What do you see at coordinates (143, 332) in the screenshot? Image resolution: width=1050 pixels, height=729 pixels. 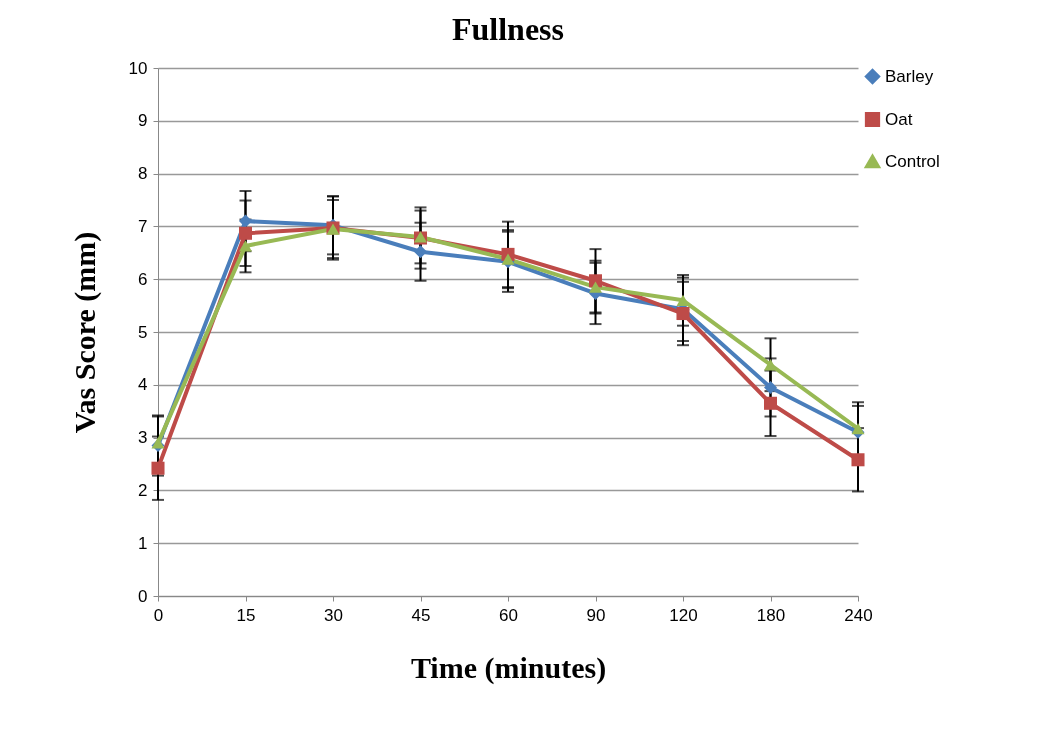 I see `y-tick-label: 5` at bounding box center [143, 332].